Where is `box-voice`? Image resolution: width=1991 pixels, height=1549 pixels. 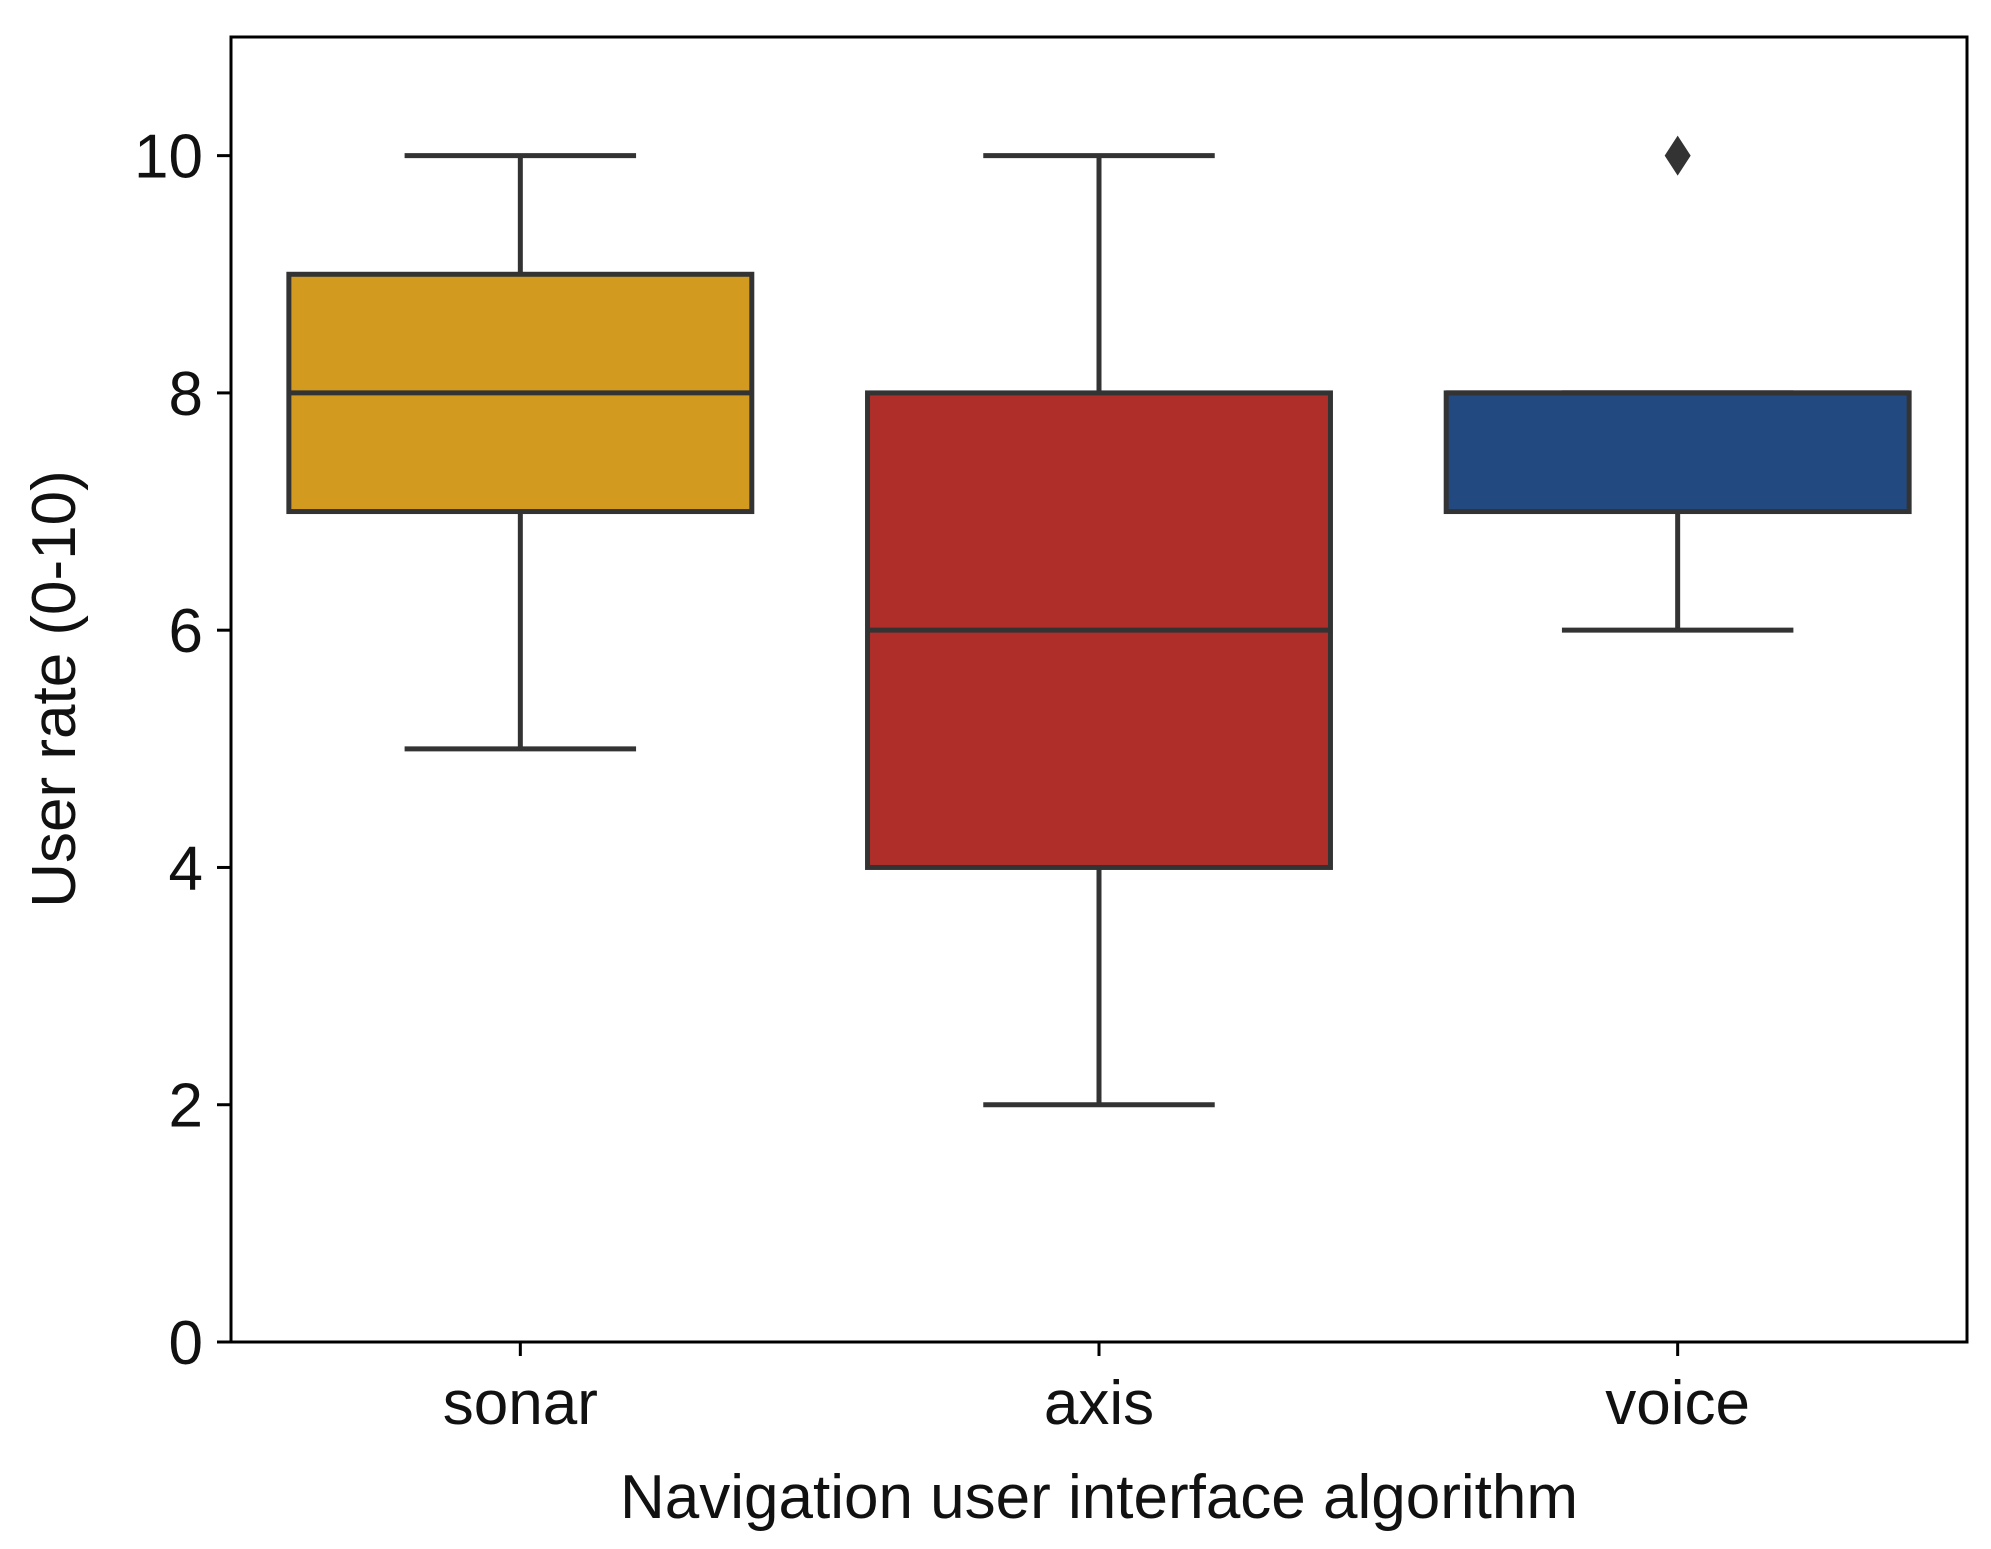 box-voice is located at coordinates (1677, 384).